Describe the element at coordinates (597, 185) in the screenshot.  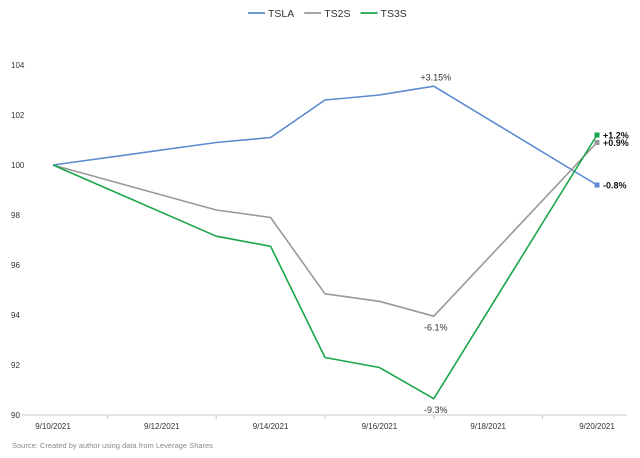
I see `end-marker-tsla` at that location.